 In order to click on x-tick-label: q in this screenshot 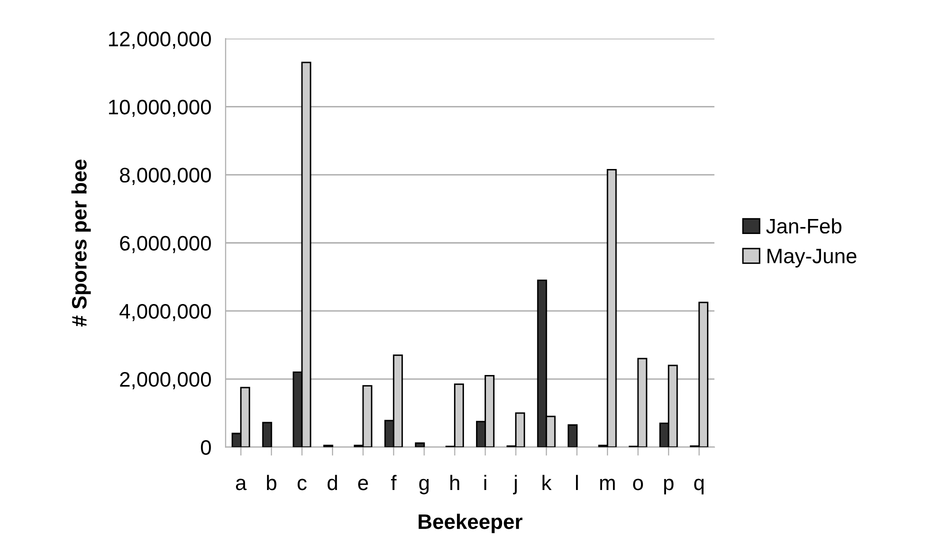, I will do `click(699, 486)`.